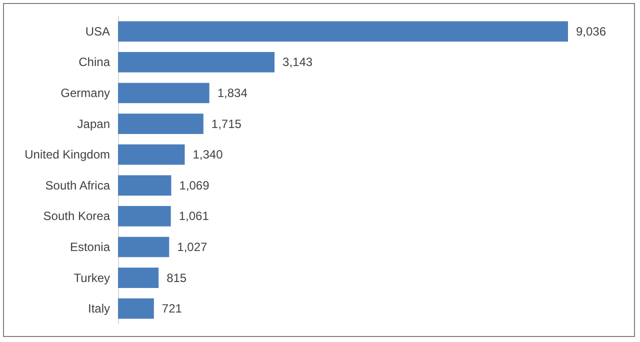 This screenshot has width=640, height=342. I want to click on data-label: 1,340, so click(208, 155).